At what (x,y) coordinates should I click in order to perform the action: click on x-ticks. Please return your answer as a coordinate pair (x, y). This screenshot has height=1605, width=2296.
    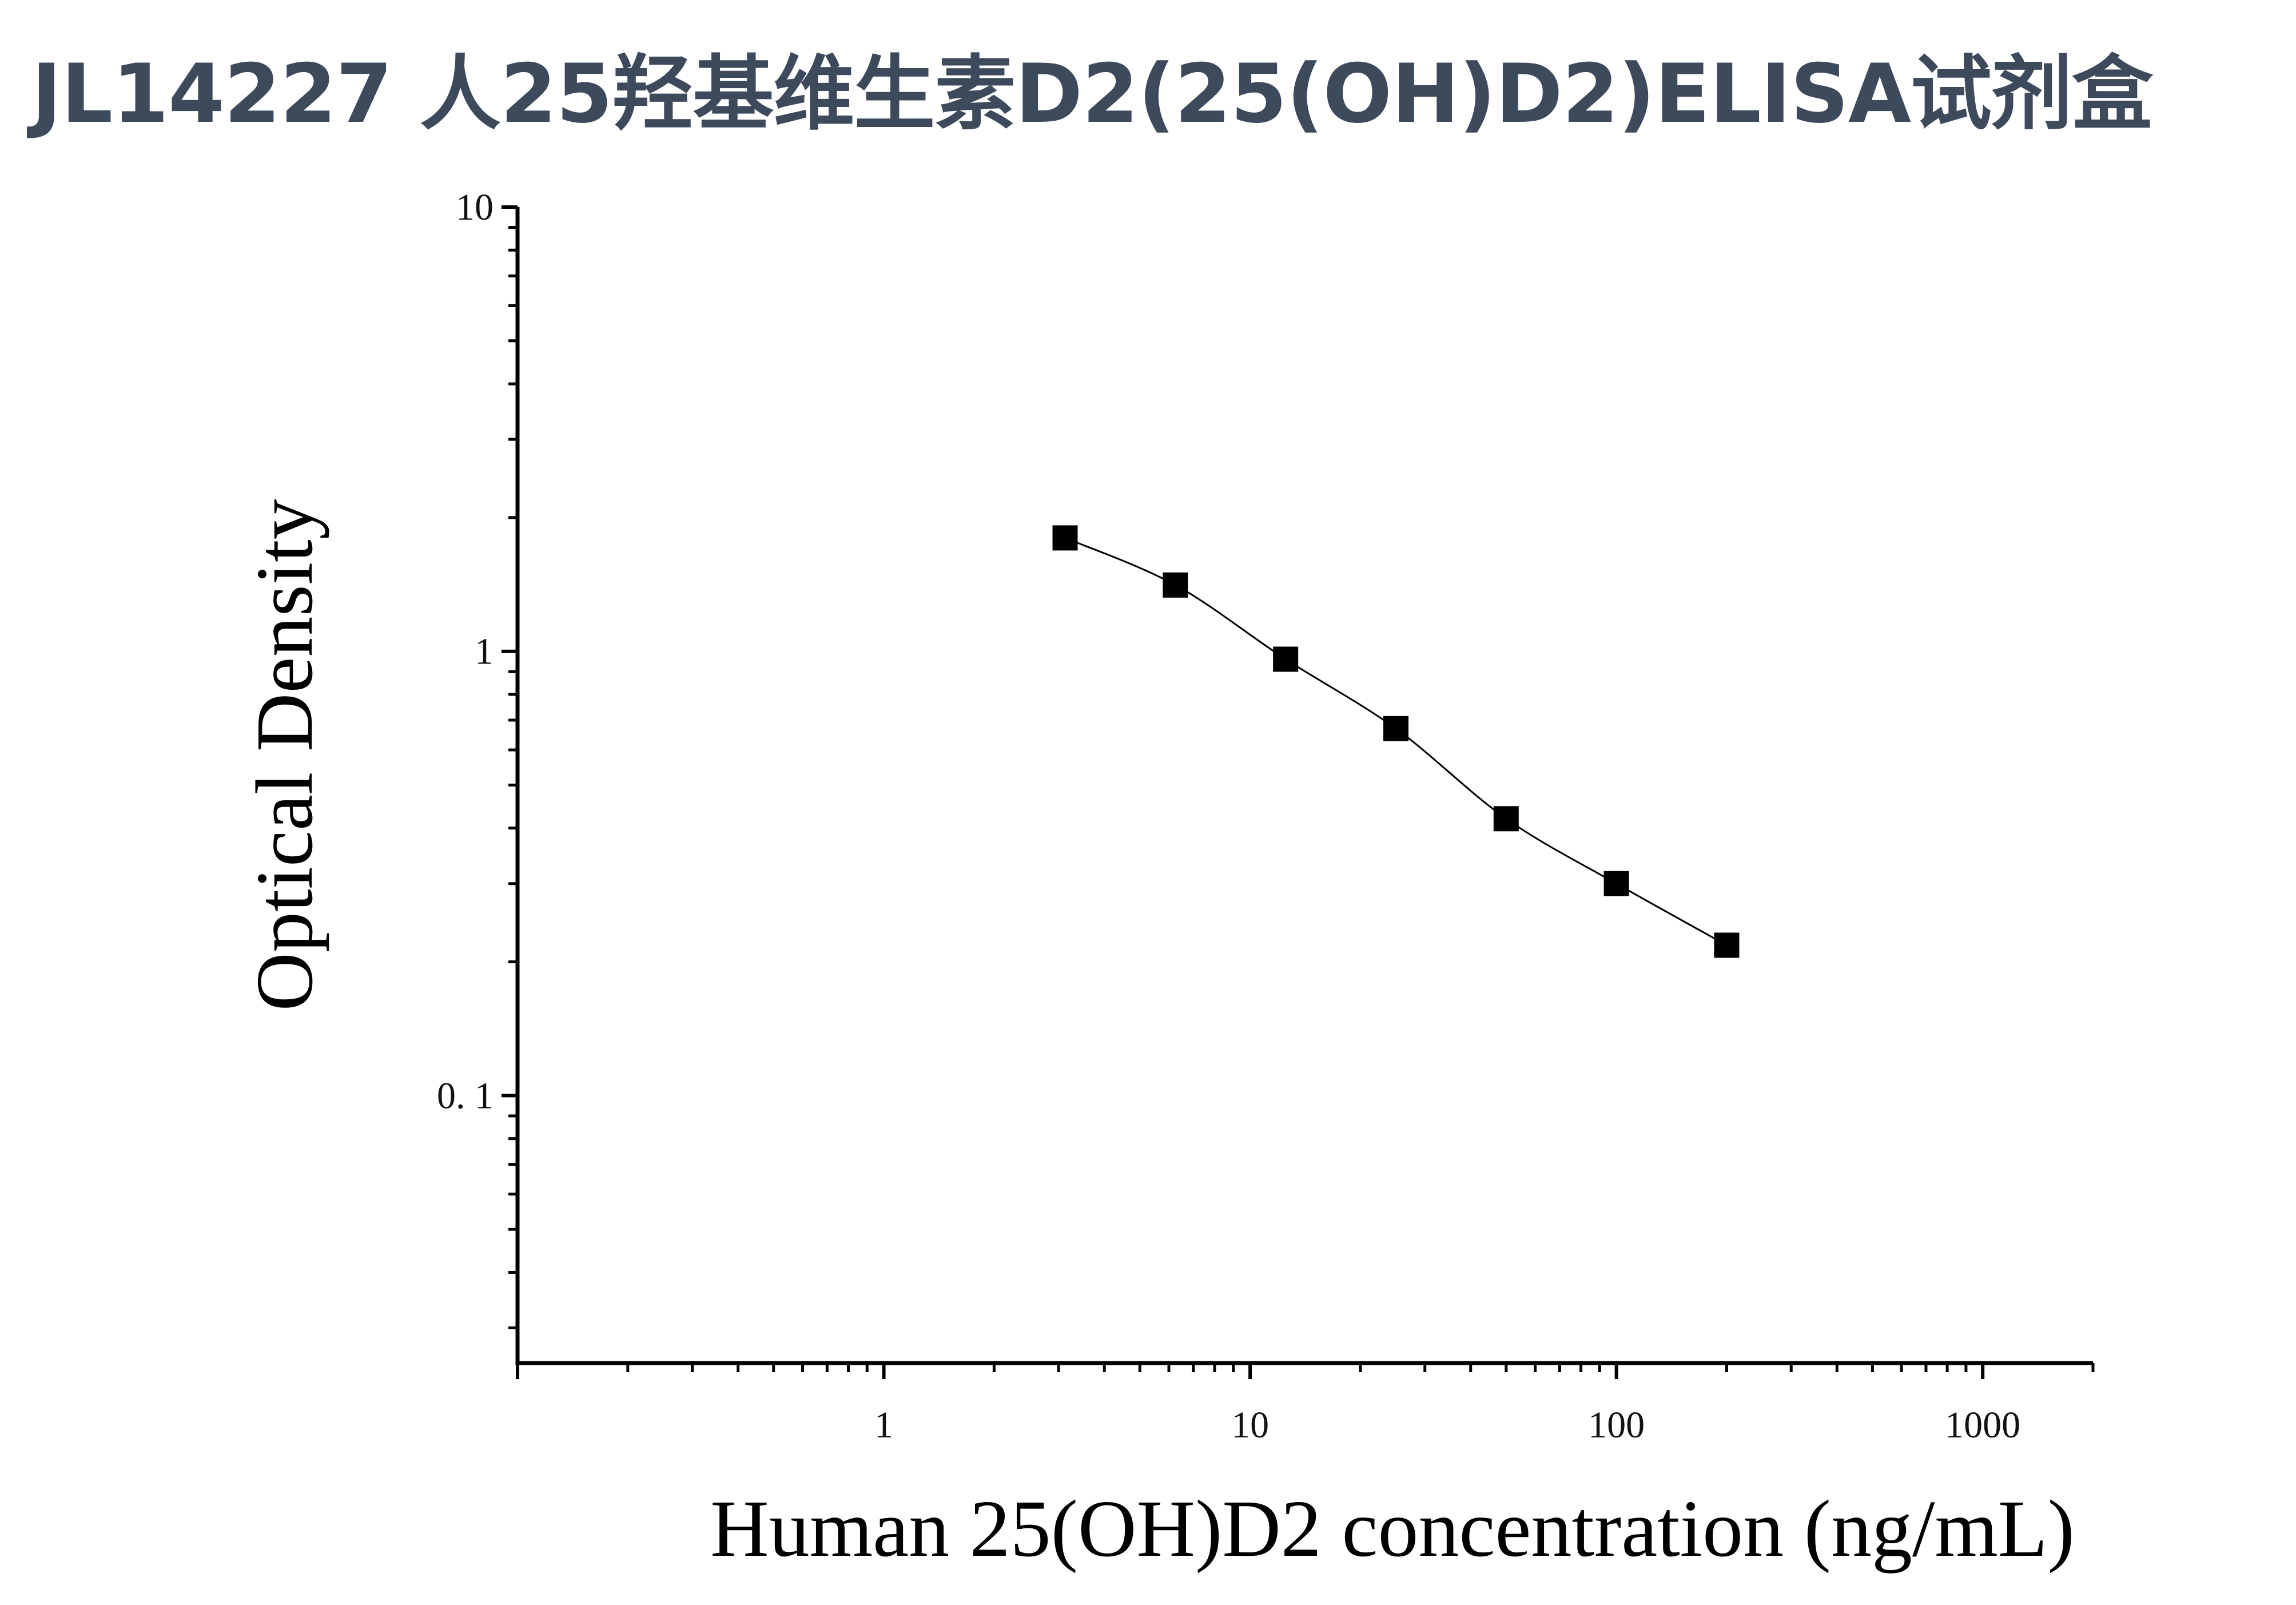
    Looking at the image, I should click on (1305, 1371).